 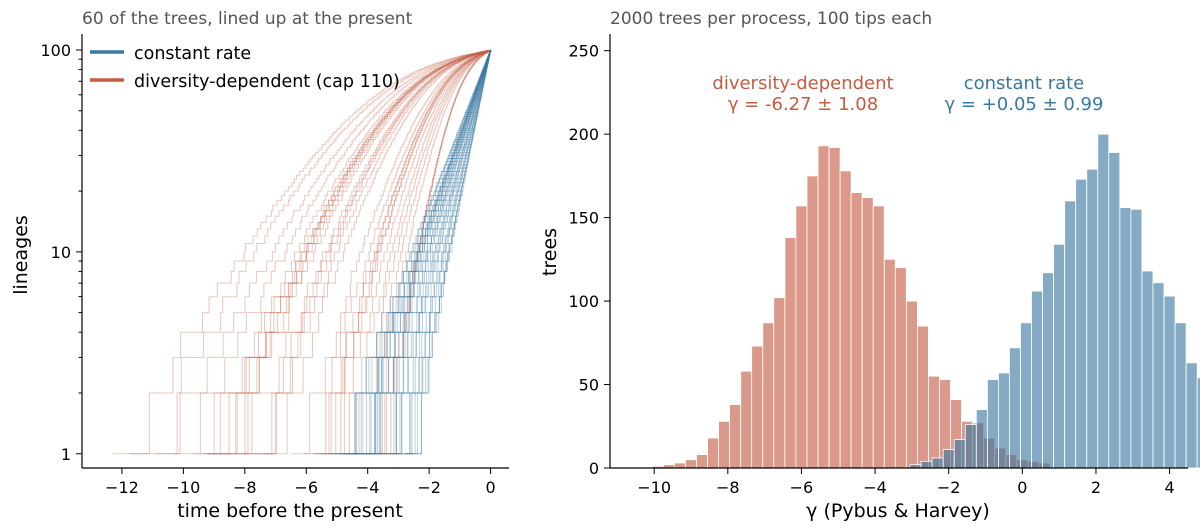 What do you see at coordinates (183, 487) in the screenshot?
I see `ltt-x-tick-label: −10` at bounding box center [183, 487].